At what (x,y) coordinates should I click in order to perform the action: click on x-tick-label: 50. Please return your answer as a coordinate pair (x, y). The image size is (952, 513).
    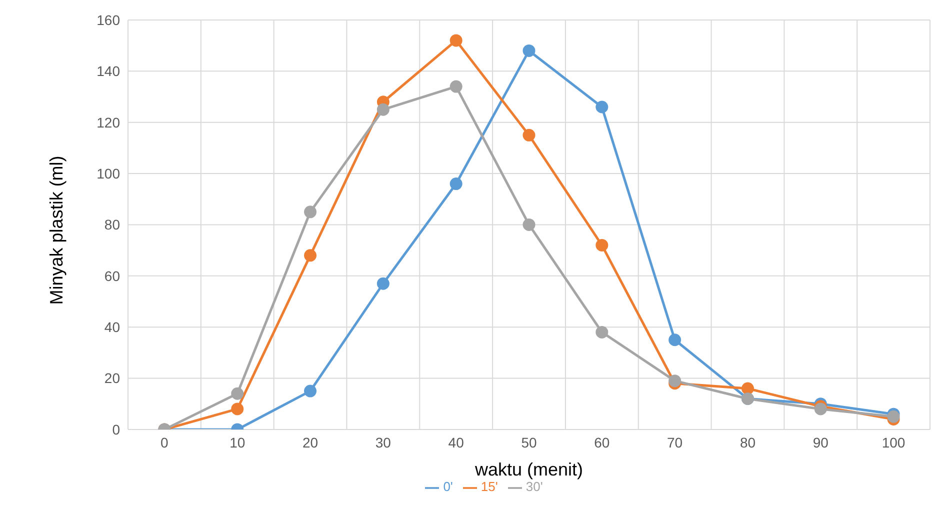
    Looking at the image, I should click on (529, 442).